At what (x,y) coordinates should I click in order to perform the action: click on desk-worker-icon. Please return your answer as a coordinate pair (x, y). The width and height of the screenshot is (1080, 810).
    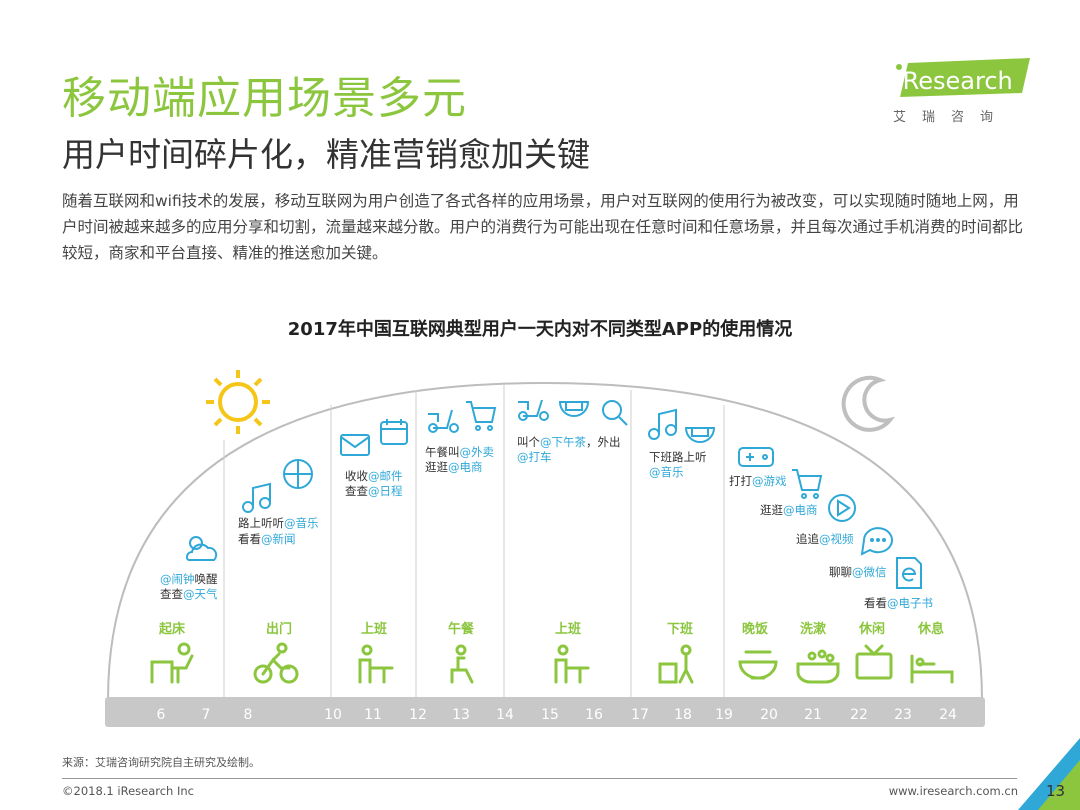
    Looking at the image, I should click on (572, 664).